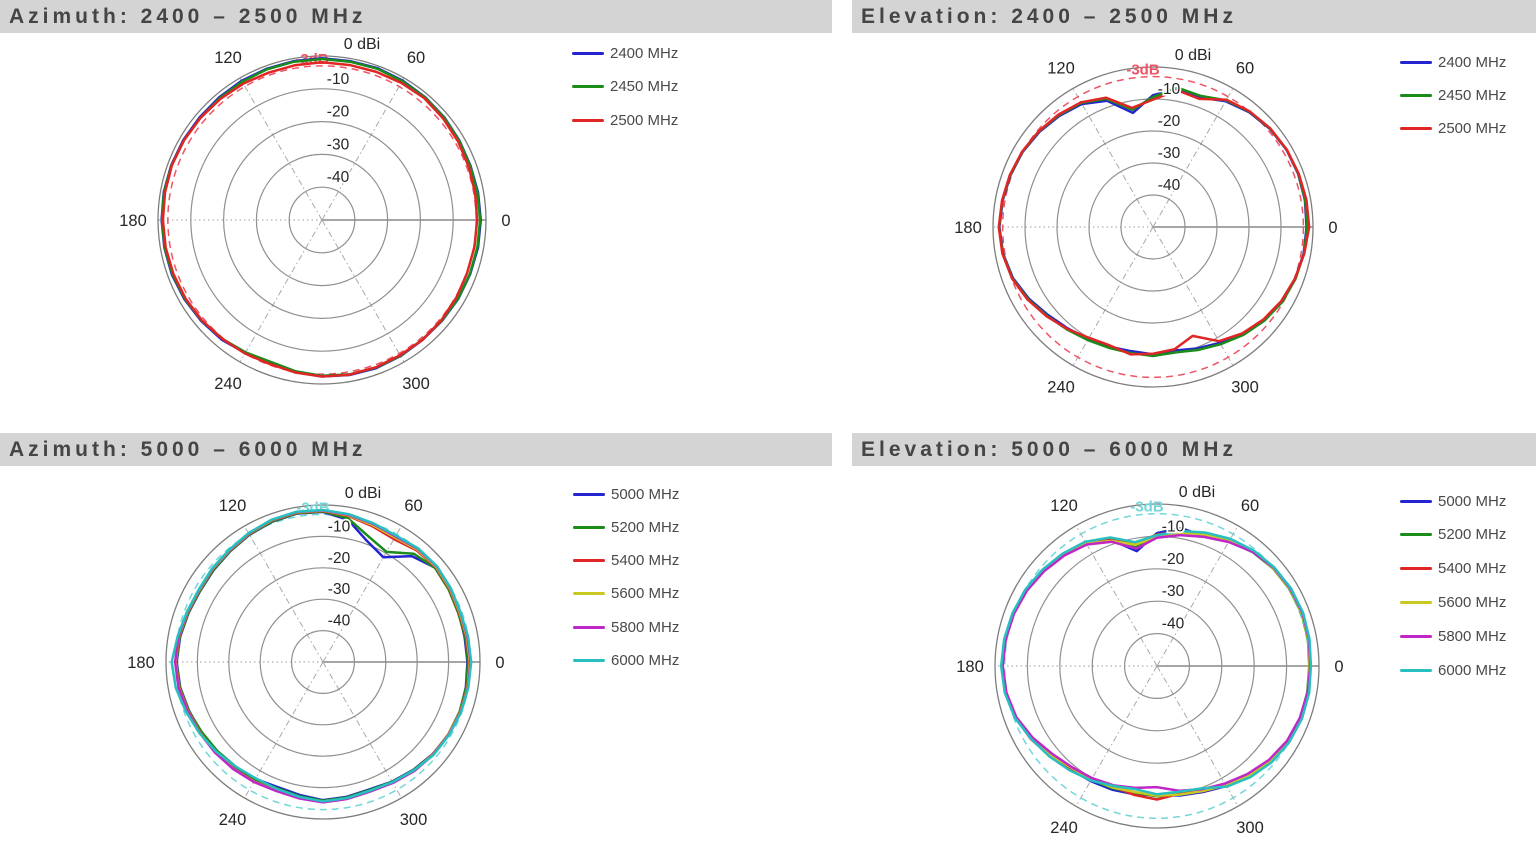 This screenshot has height=858, width=1536. Describe the element at coordinates (1472, 569) in the screenshot. I see `legend-label: 5400 MHz` at that location.